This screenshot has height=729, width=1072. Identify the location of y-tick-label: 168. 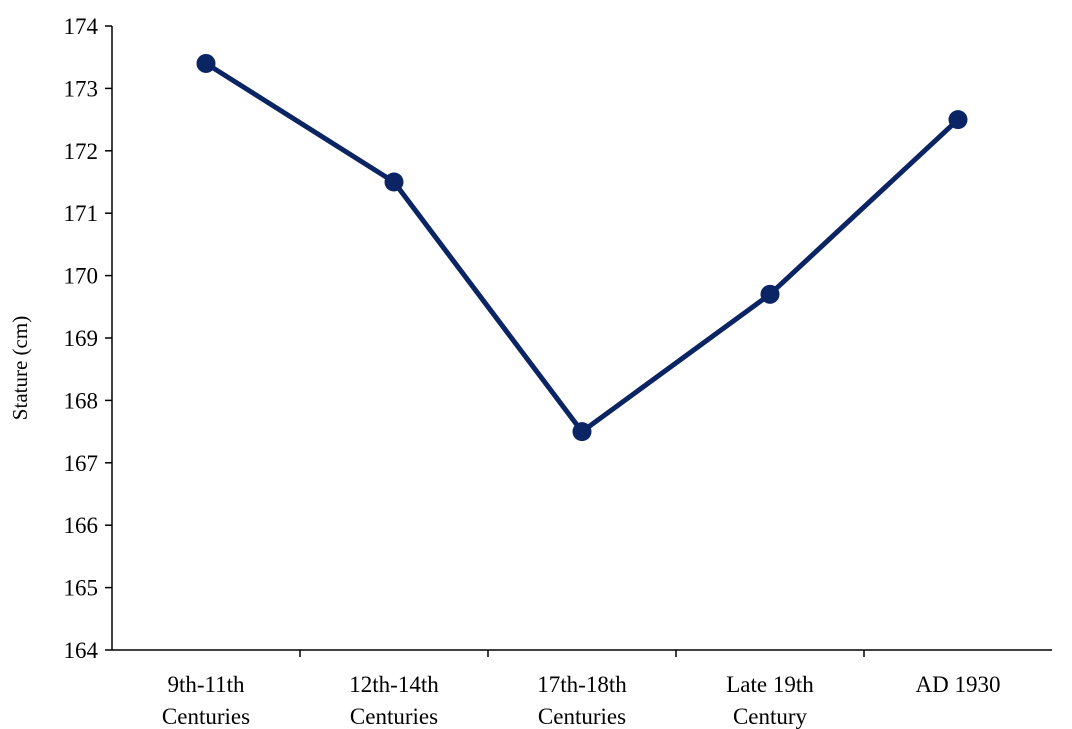
(81, 400).